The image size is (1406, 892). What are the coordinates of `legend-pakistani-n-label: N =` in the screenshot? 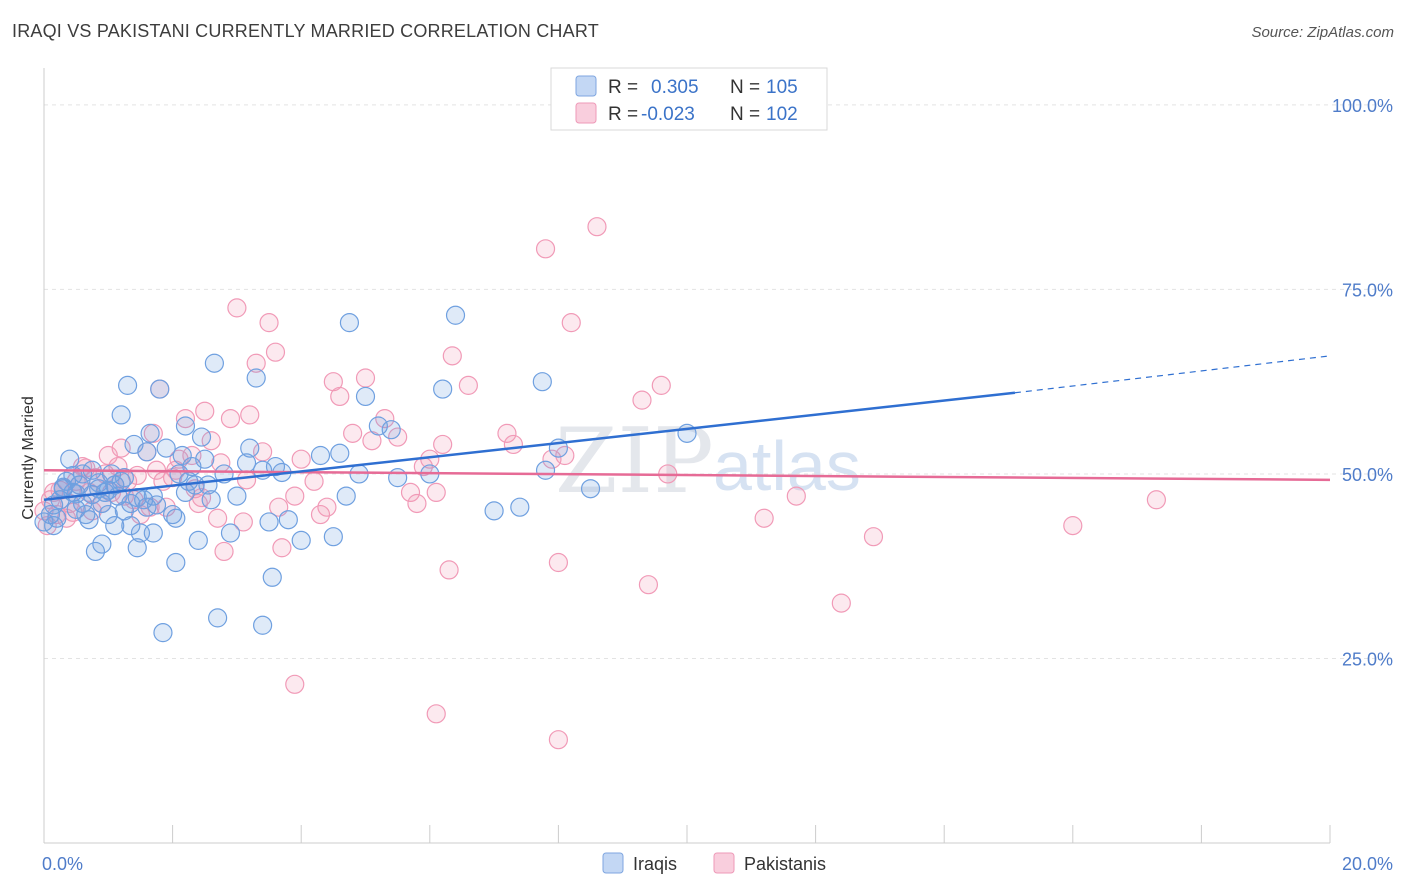 It's located at (745, 114).